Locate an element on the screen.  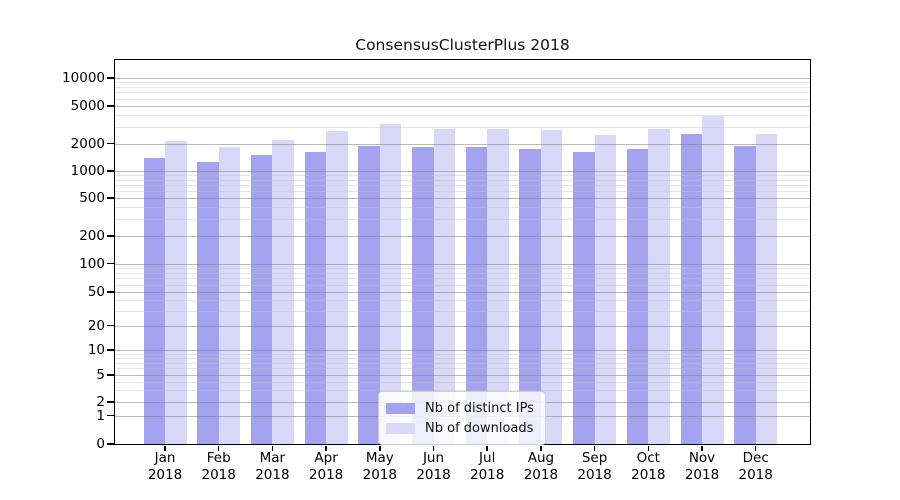
y-tick-label: 100 is located at coordinates (92, 263).